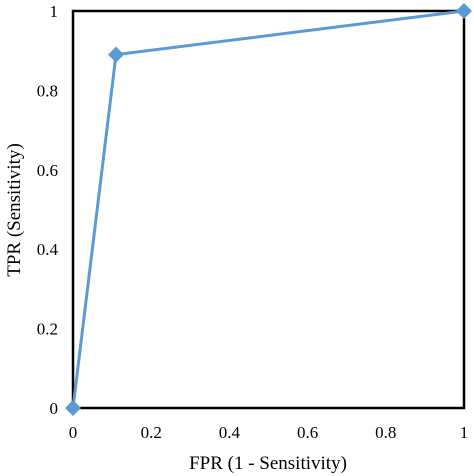 This screenshot has width=474, height=476. I want to click on x-tick-label: 0.8, so click(385, 432).